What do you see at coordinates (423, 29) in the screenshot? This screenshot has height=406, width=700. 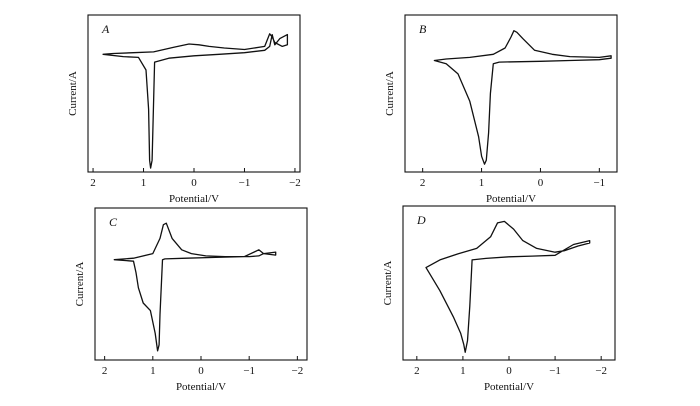 I see `panel-letter: B` at bounding box center [423, 29].